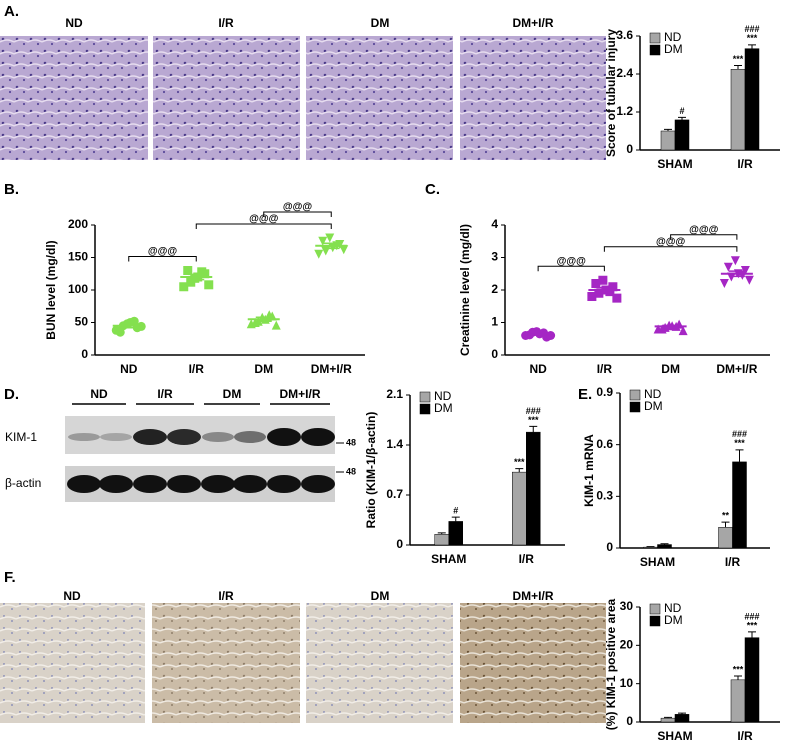  Describe the element at coordinates (532, 596) in the screenshot. I see `image-label: DM+I/R` at that location.